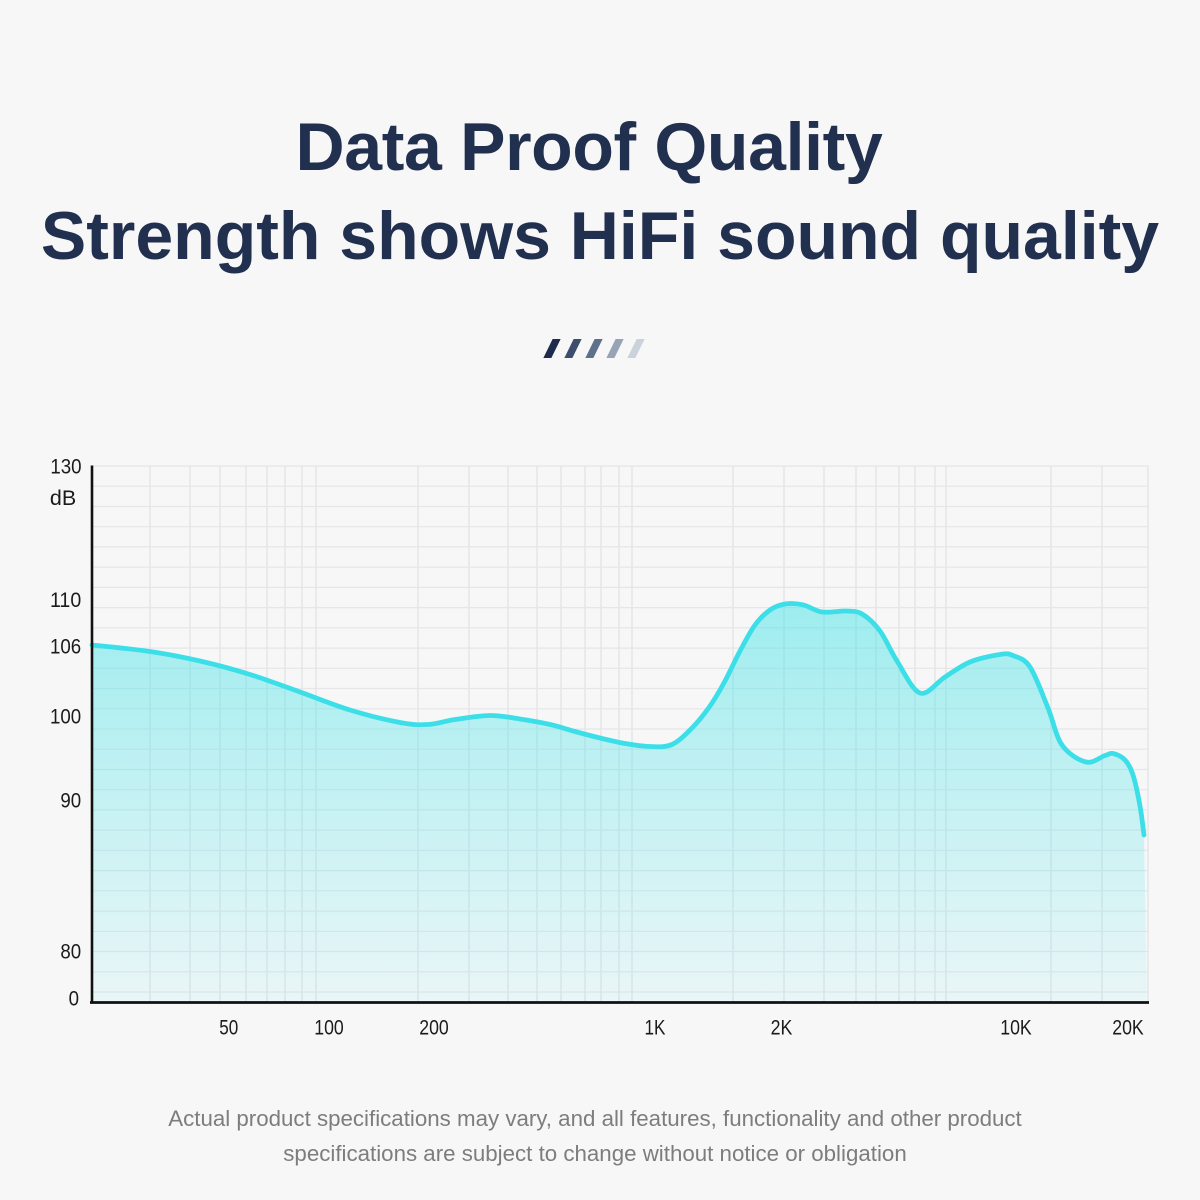  I want to click on svg-text: 10K, so click(1016, 1027).